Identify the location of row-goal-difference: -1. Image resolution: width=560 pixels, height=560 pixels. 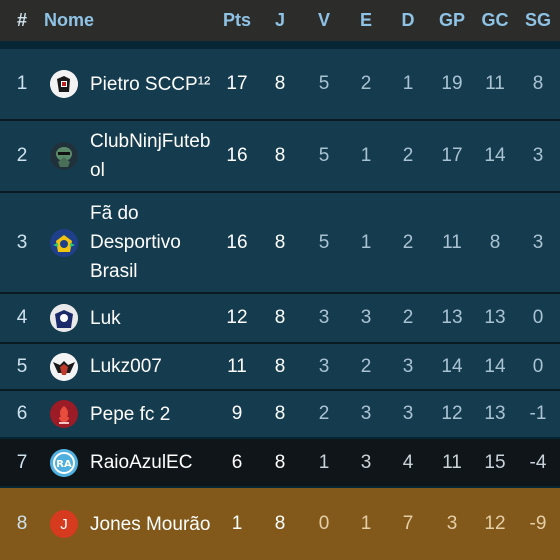
(538, 413).